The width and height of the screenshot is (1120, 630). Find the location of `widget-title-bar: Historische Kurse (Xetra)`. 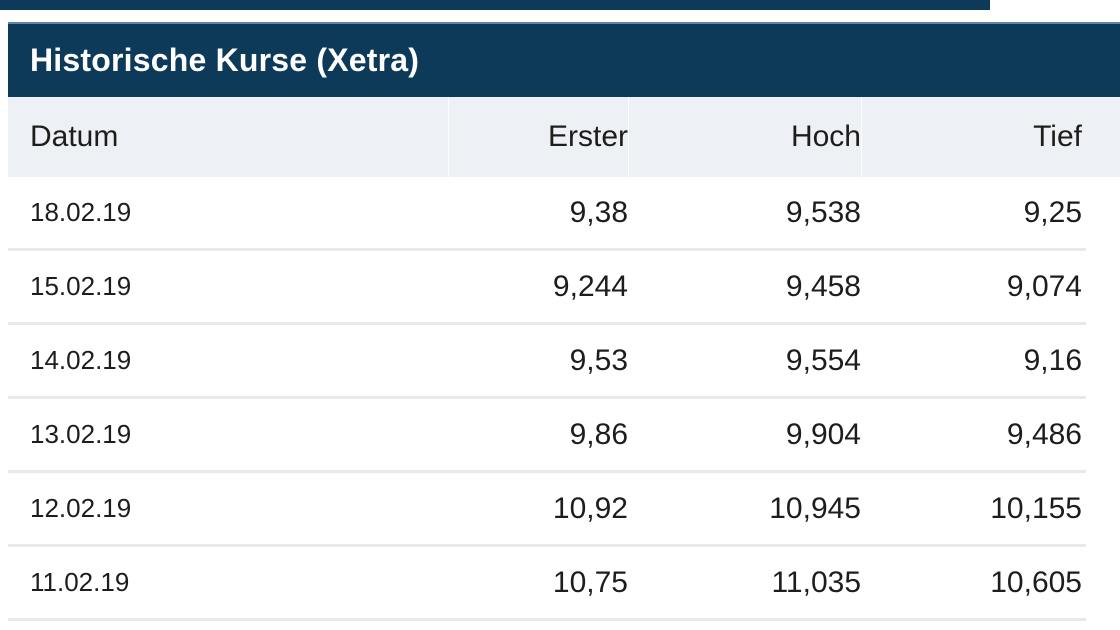

widget-title-bar: Historische Kurse (Xetra) is located at coordinates (564, 59).